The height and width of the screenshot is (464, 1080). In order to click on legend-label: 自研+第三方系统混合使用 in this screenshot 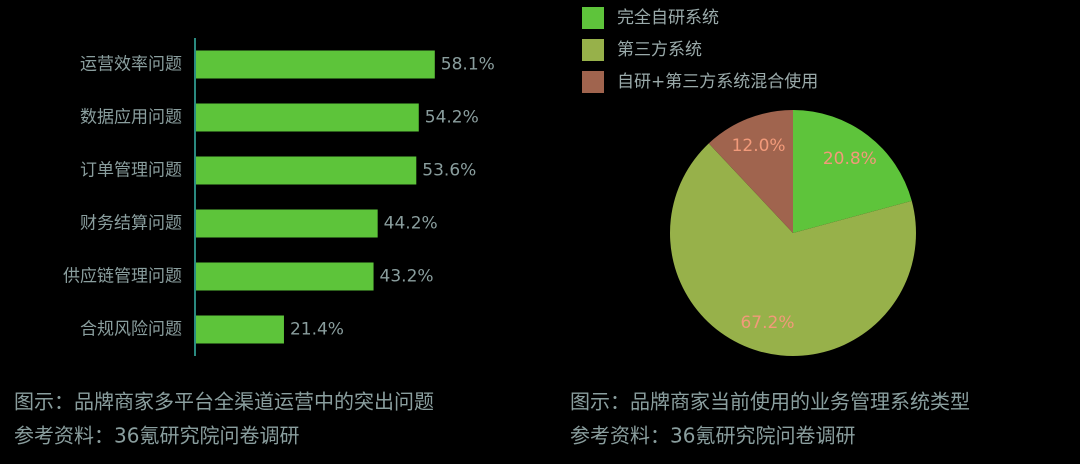, I will do `click(717, 81)`.